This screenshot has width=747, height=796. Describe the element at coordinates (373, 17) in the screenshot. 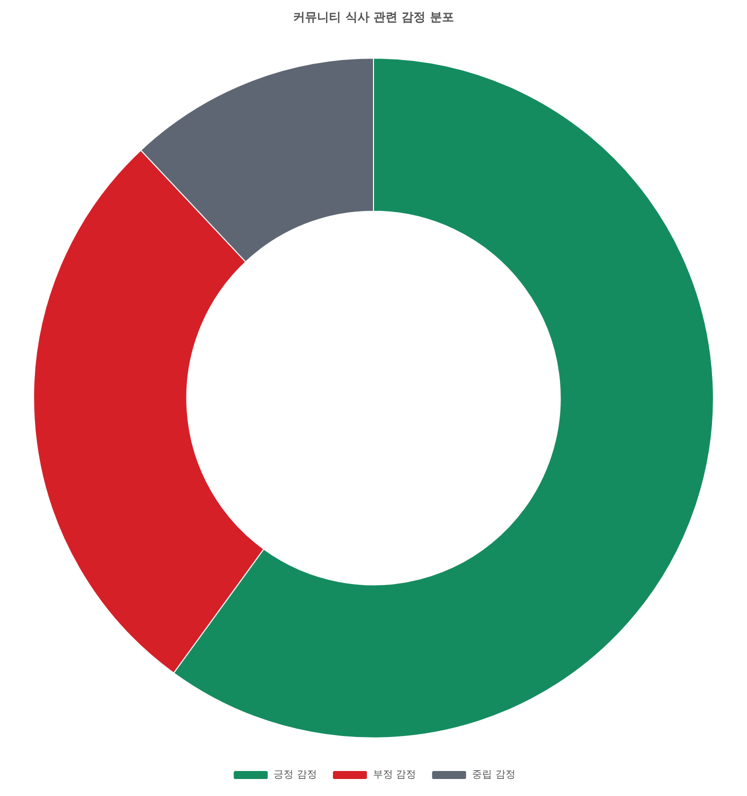

I see `chart-title: 커뮤니티 식사 관련 감정 분포` at that location.